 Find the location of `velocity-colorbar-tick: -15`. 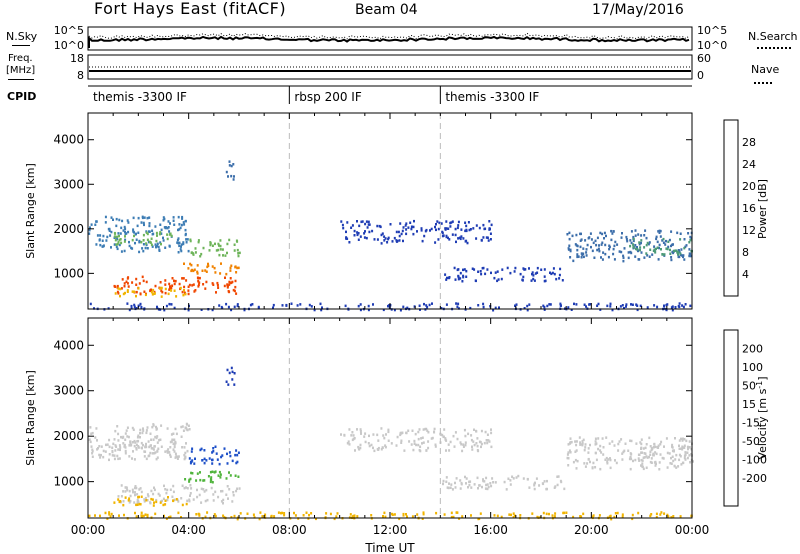

velocity-colorbar-tick: -15 is located at coordinates (751, 423).